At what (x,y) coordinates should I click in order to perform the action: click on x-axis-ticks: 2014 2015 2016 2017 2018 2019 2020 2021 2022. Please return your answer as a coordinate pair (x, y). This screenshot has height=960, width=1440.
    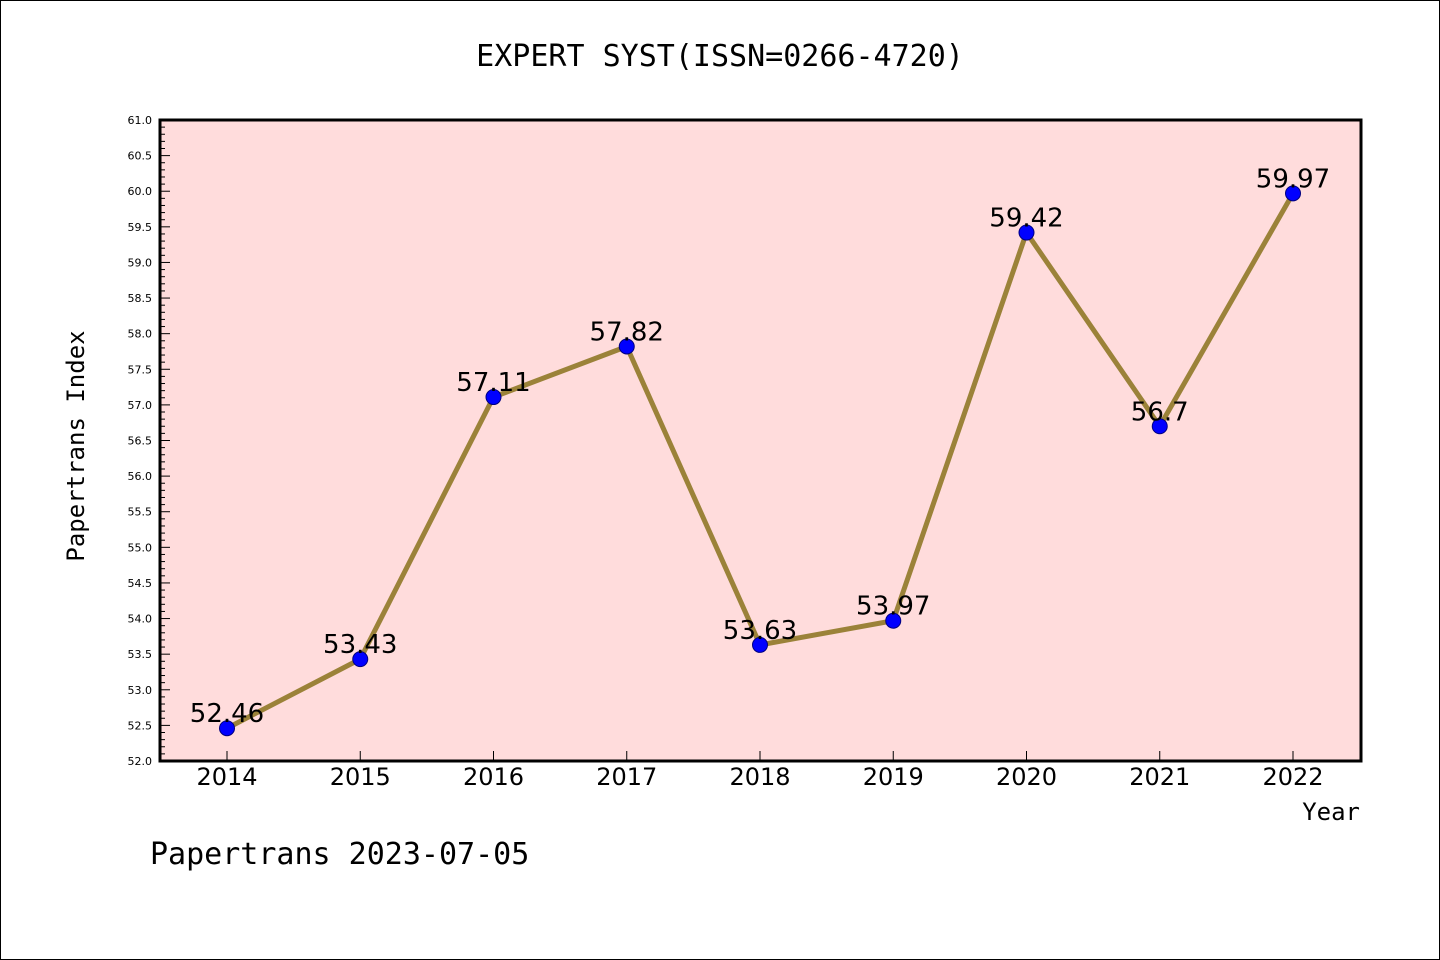
    Looking at the image, I should click on (760, 771).